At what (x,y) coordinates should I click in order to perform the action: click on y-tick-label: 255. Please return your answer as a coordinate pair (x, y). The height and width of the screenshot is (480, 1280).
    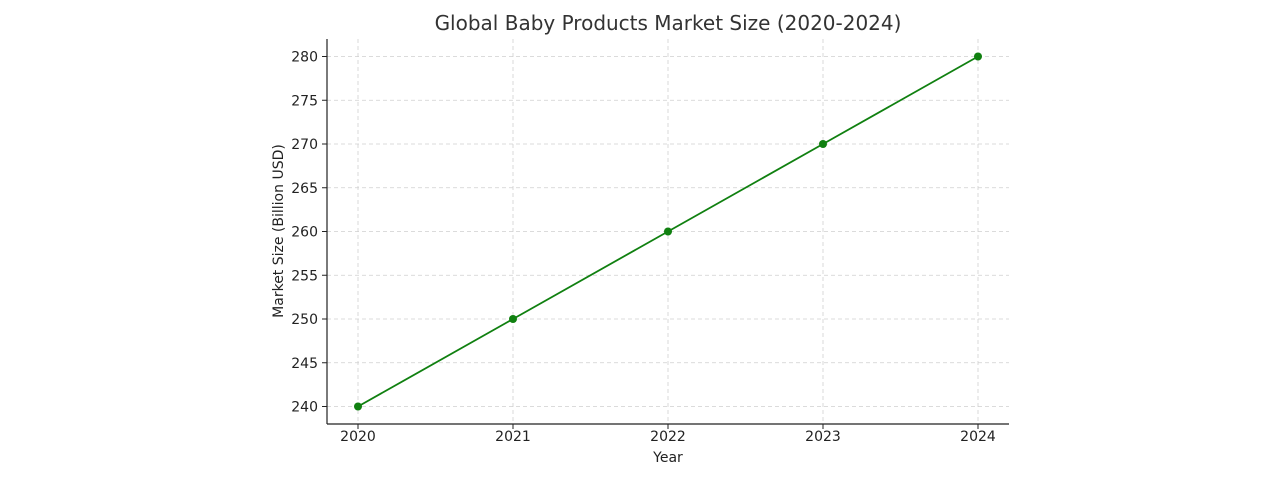
    Looking at the image, I should click on (304, 276).